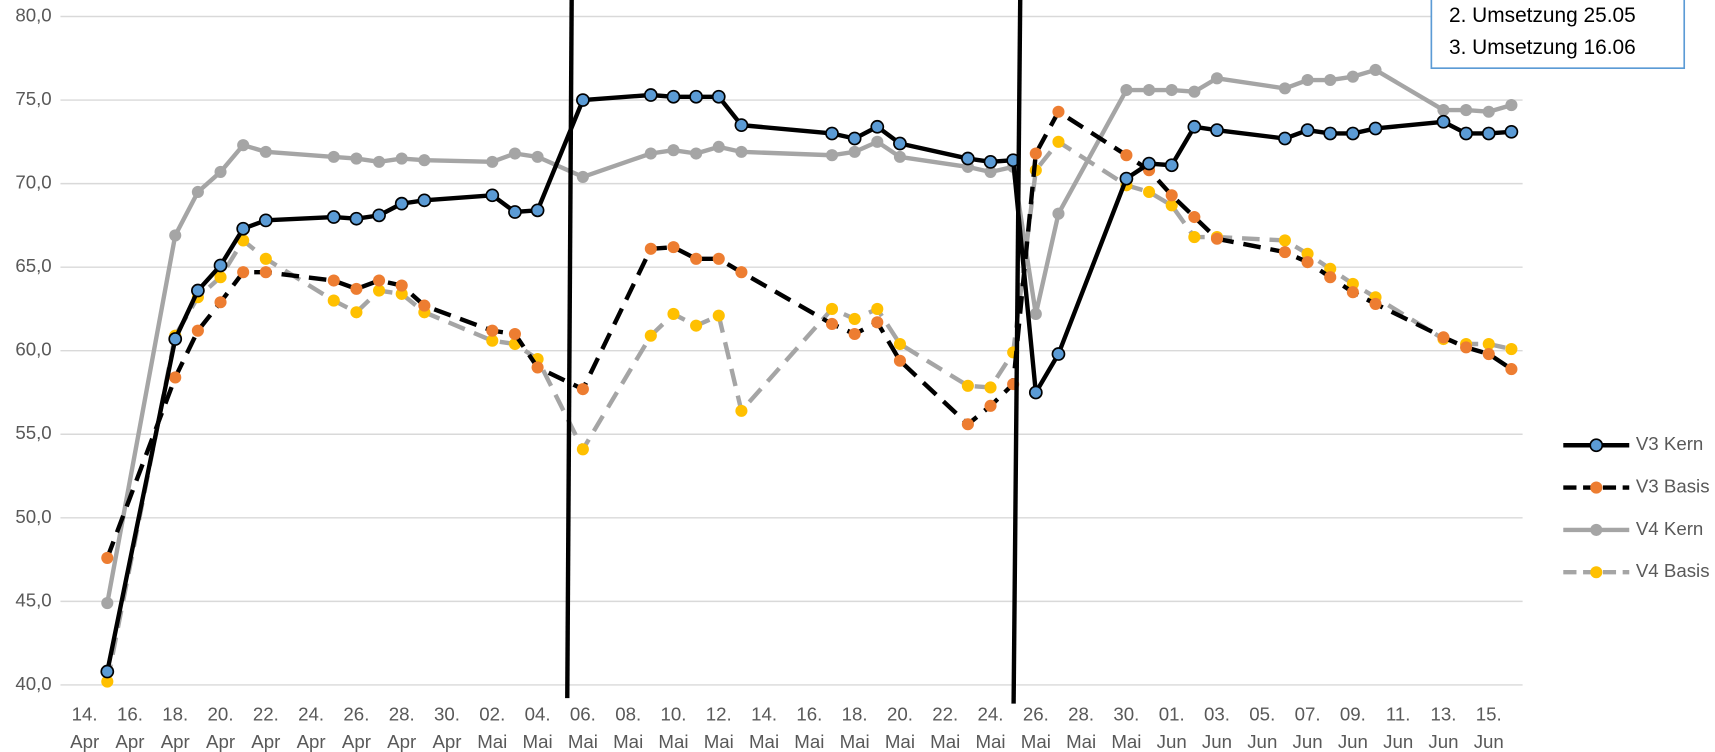 The width and height of the screenshot is (1715, 752). Describe the element at coordinates (1542, 47) in the screenshot. I see `annotation: 3. Umsetzung 16.06` at that location.